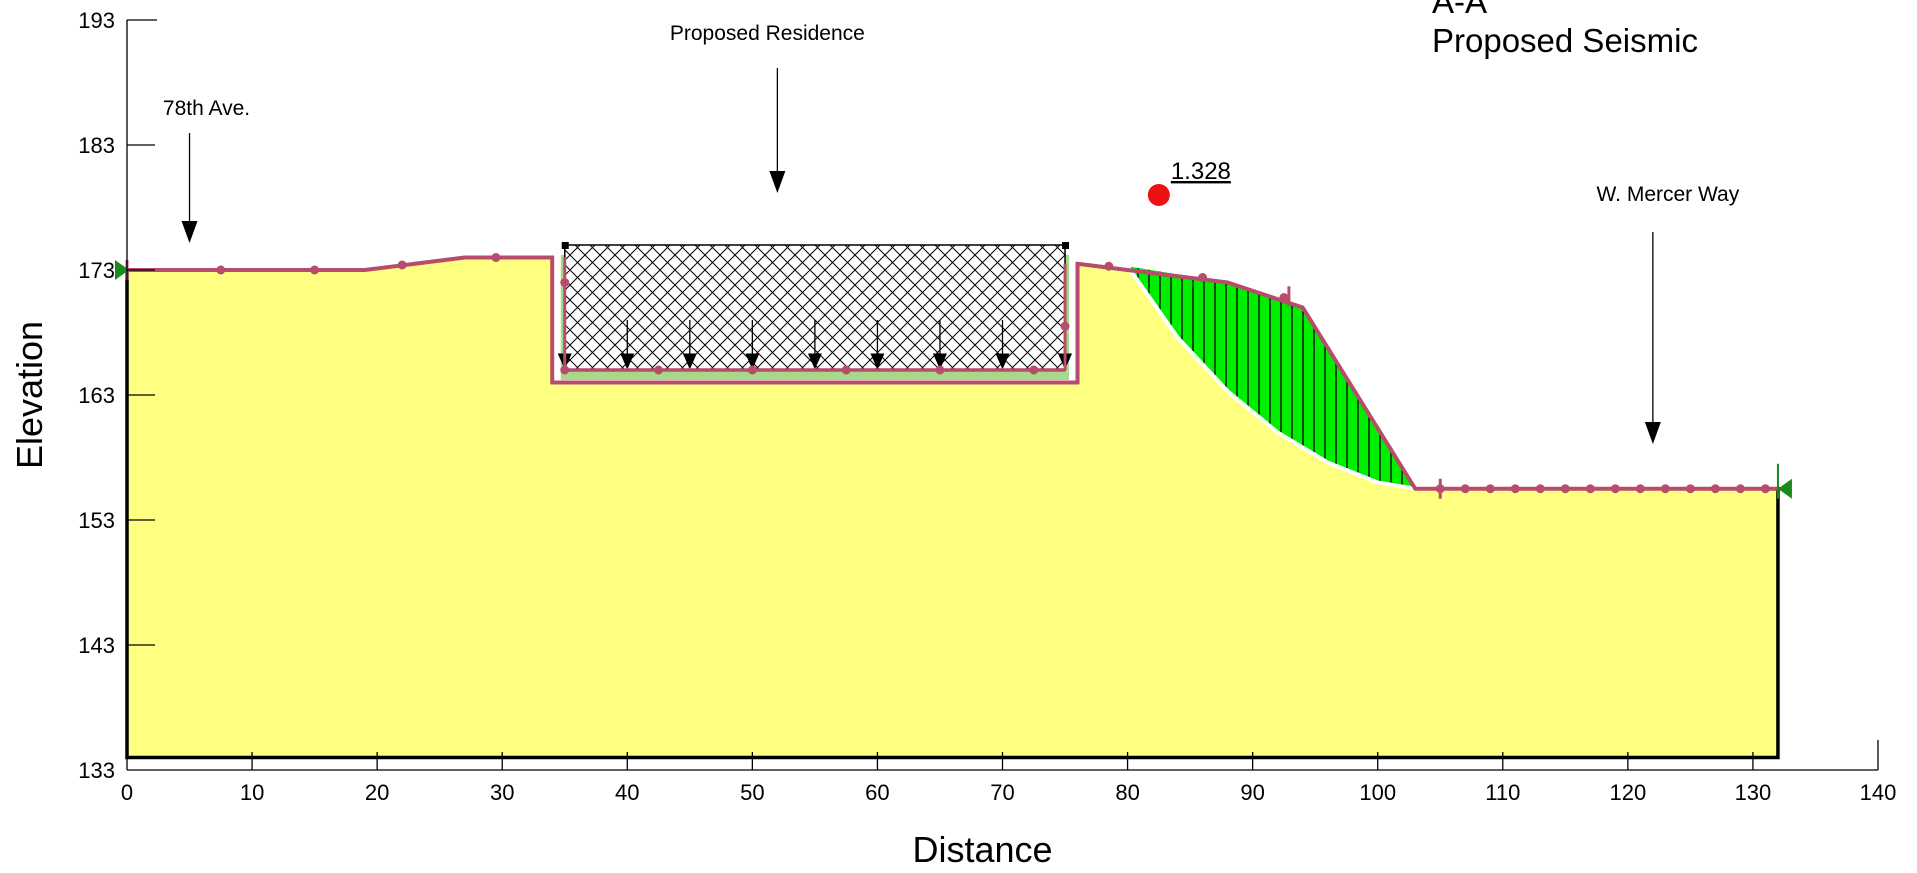  I want to click on y-tick-label: 173, so click(96, 270).